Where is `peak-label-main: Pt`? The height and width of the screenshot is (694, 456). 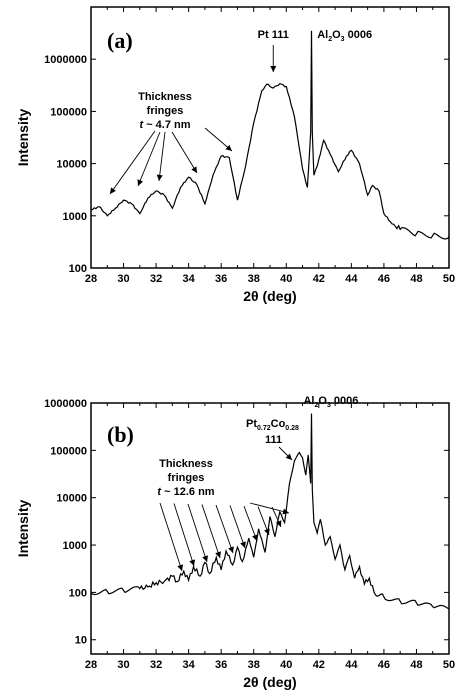
peak-label-main: Pt is located at coordinates (251, 424).